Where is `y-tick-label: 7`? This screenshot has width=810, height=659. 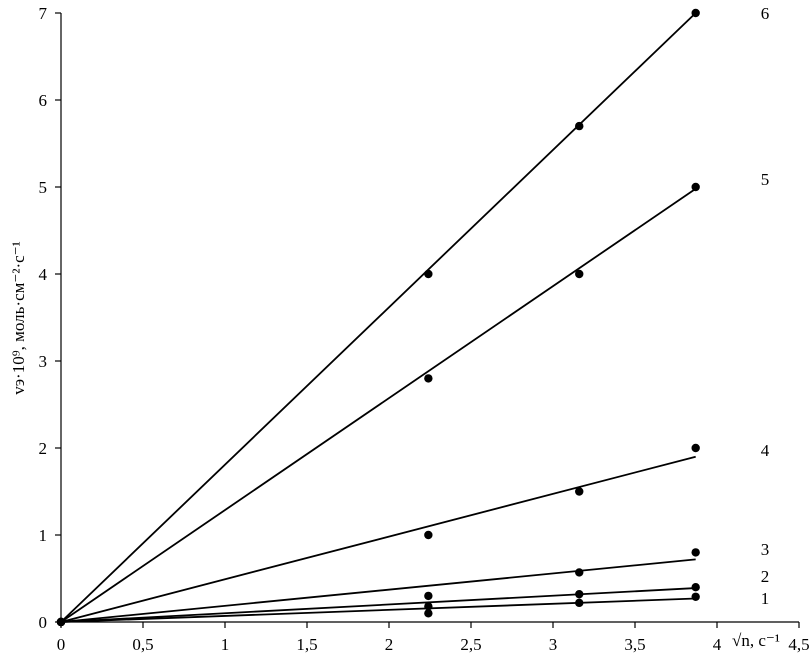
y-tick-label: 7 is located at coordinates (43, 13).